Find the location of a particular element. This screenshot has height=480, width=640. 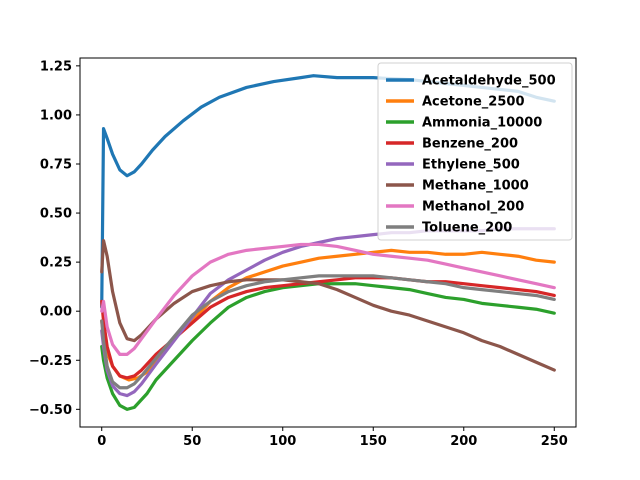

legend-label: Methanol_200 is located at coordinates (473, 207).